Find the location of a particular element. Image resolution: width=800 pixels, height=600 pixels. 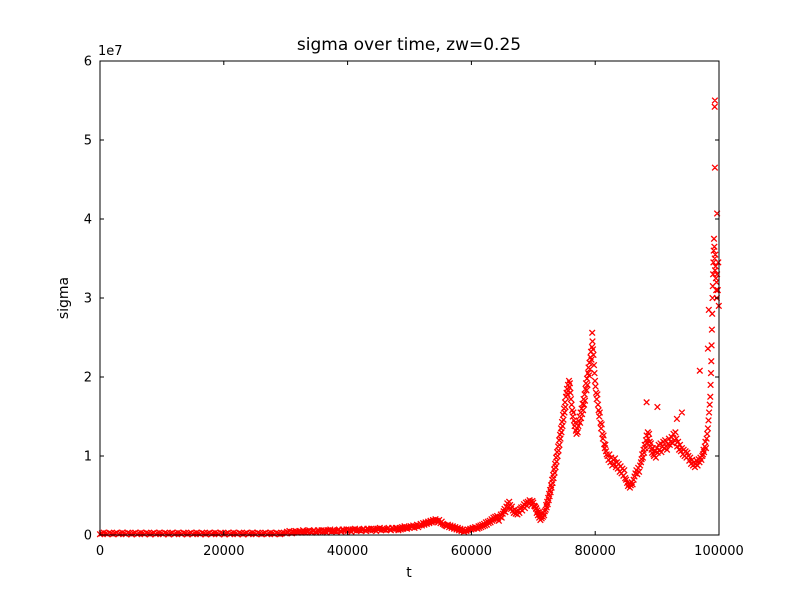

x-tick-label: 20000 is located at coordinates (223, 551).